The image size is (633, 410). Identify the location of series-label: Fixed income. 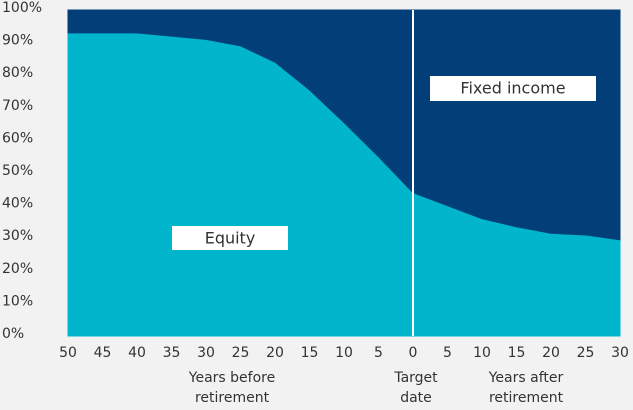
(512, 88).